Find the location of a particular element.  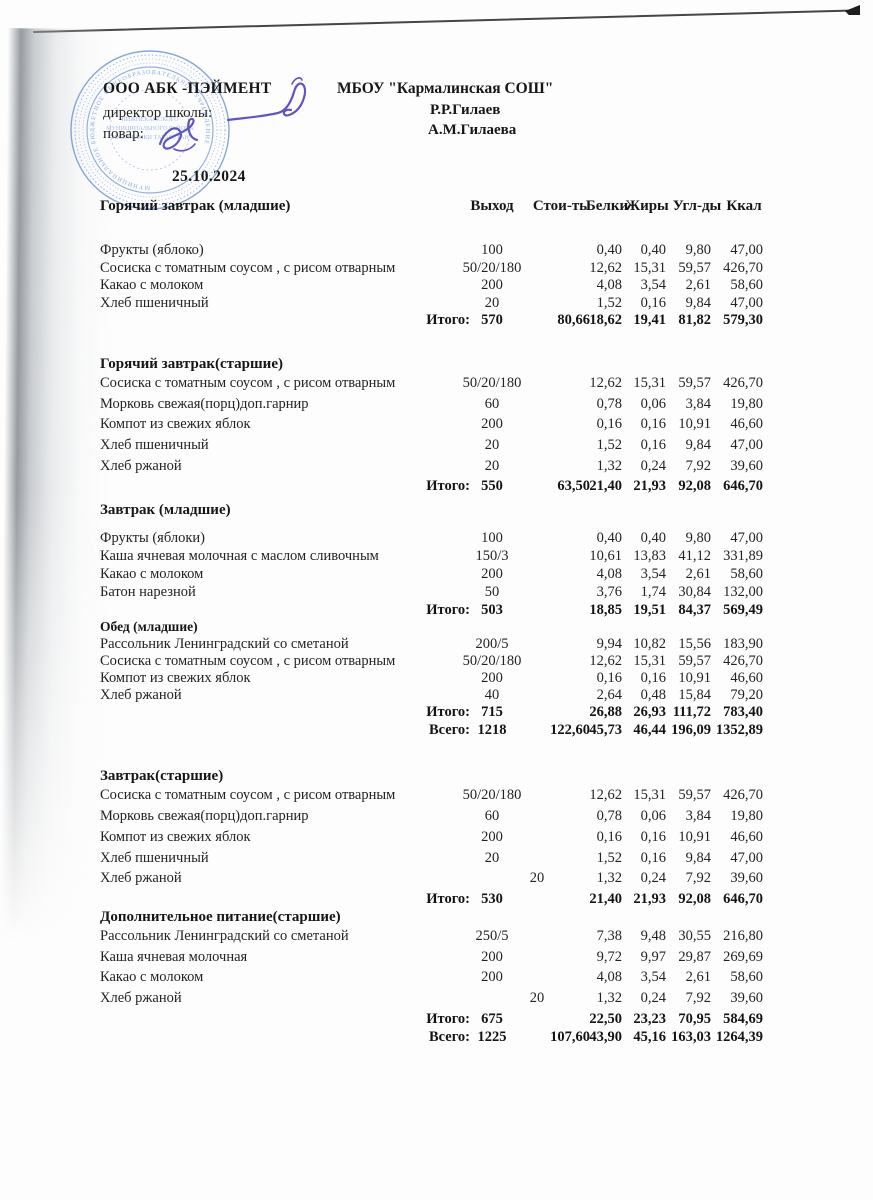

menu-row: Какао с молоком 200 4,08 3,54 2,61 58,60 is located at coordinates (436, 575).